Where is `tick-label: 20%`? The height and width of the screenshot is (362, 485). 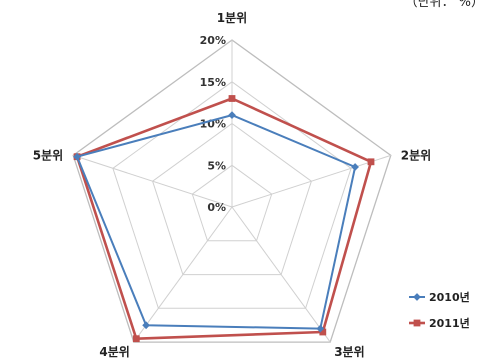 tick-label: 20% is located at coordinates (213, 40).